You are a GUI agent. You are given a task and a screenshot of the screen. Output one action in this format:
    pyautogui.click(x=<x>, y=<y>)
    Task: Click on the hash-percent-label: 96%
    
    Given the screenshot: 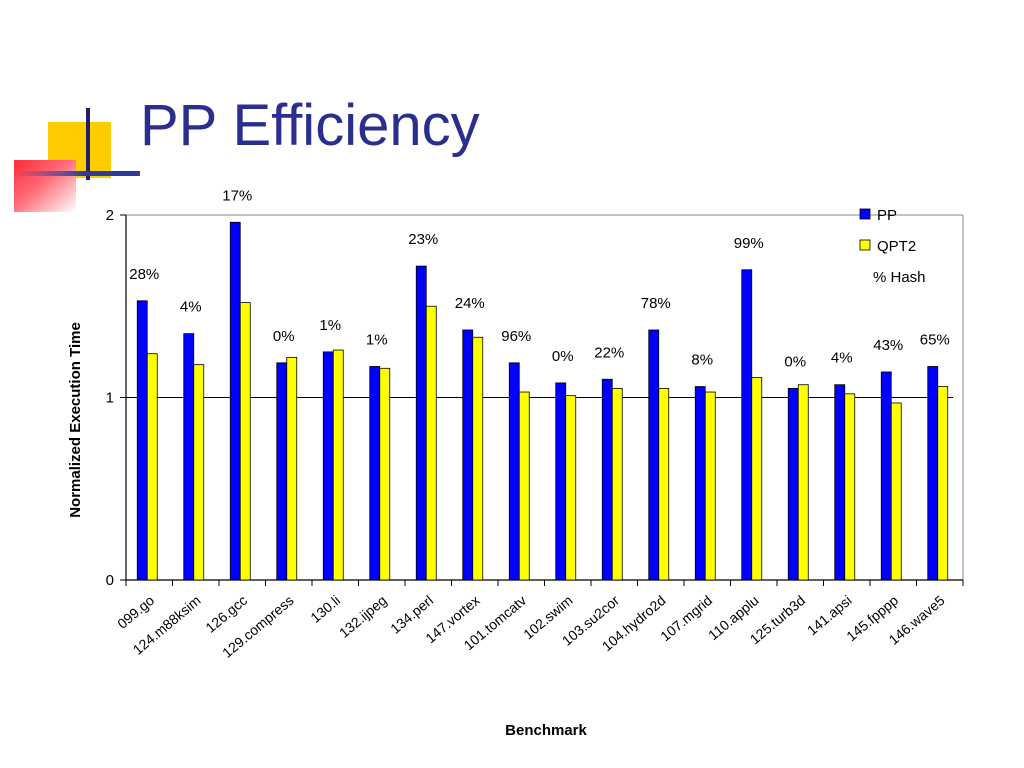 What is the action you would take?
    pyautogui.click(x=516, y=336)
    